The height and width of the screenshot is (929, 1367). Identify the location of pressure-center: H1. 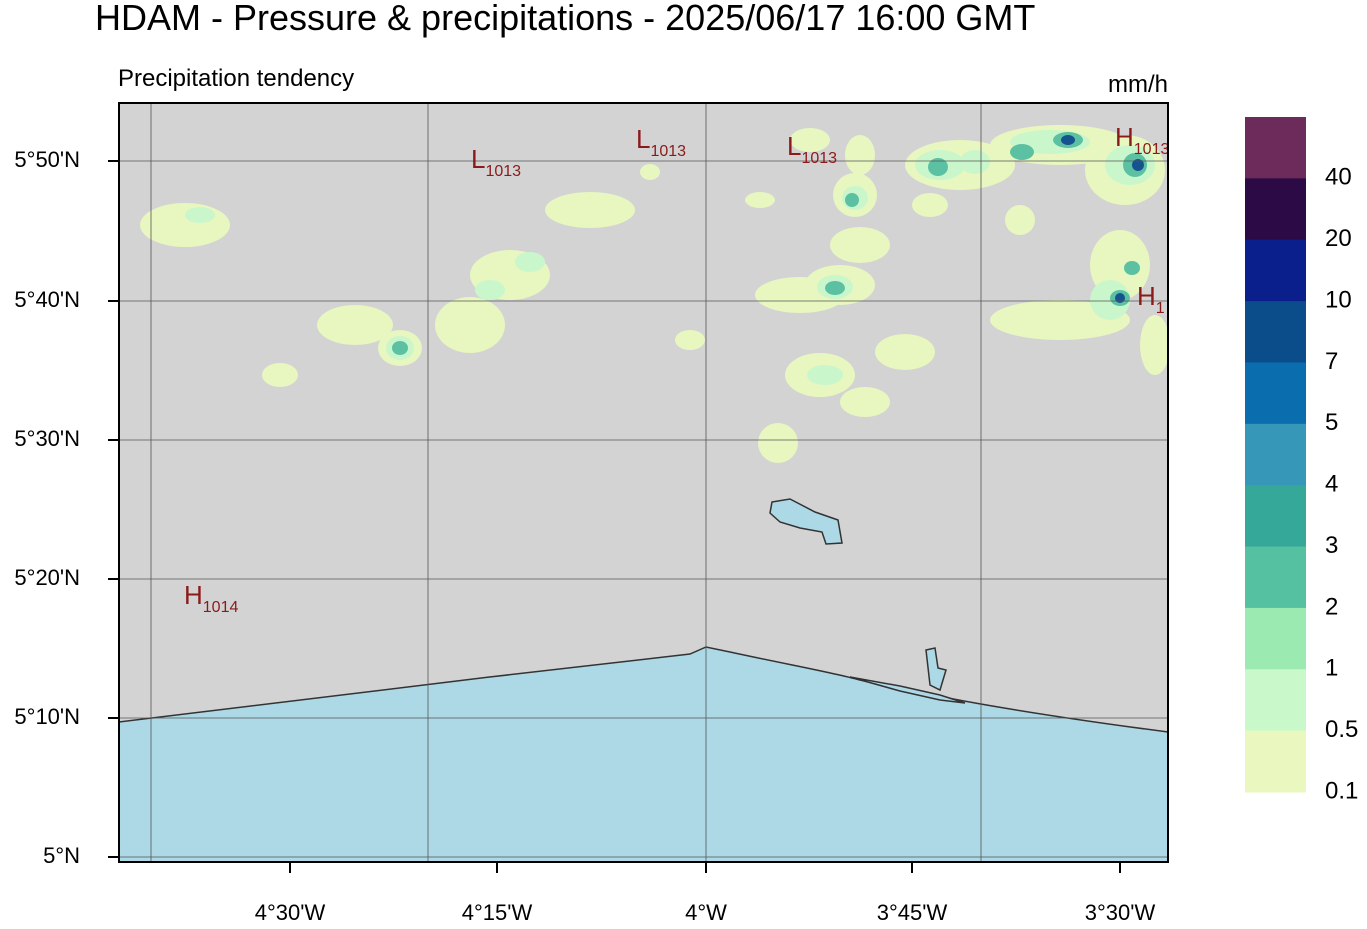
(1151, 299).